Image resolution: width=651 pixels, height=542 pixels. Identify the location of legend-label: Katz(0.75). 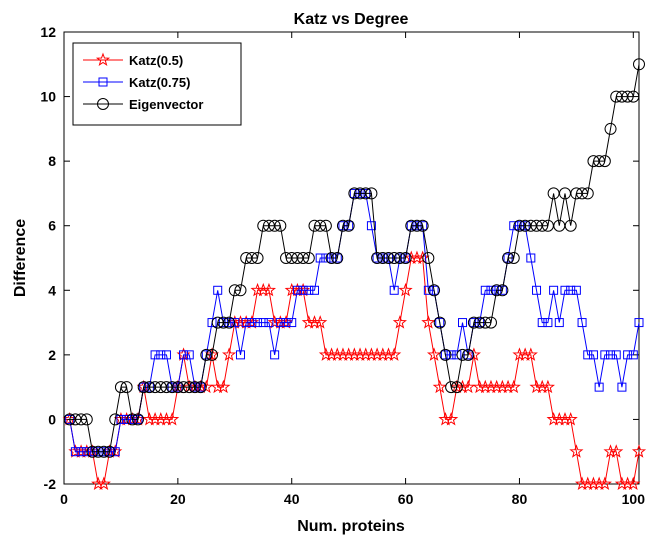
(159, 82).